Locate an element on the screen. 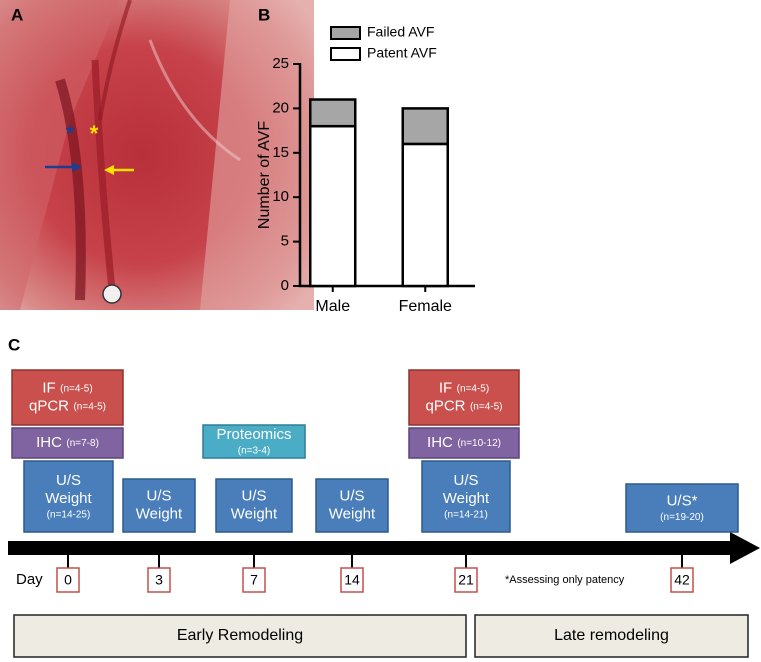 This screenshot has height=662, width=761. box-text: U/S* is located at coordinates (682, 500).